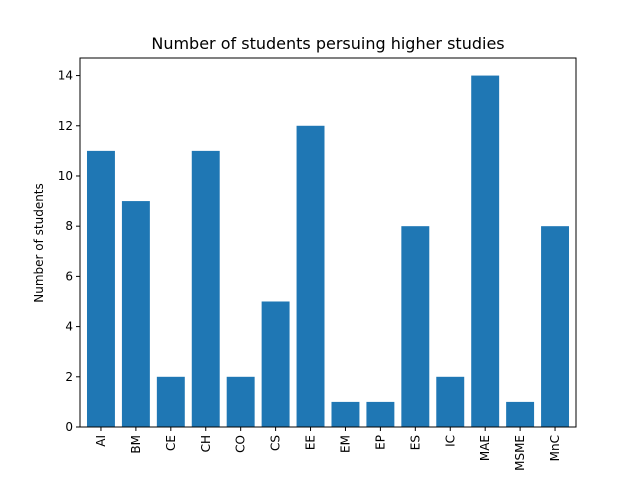 This screenshot has height=485, width=640. Describe the element at coordinates (275, 364) in the screenshot. I see `bar-cs` at that location.